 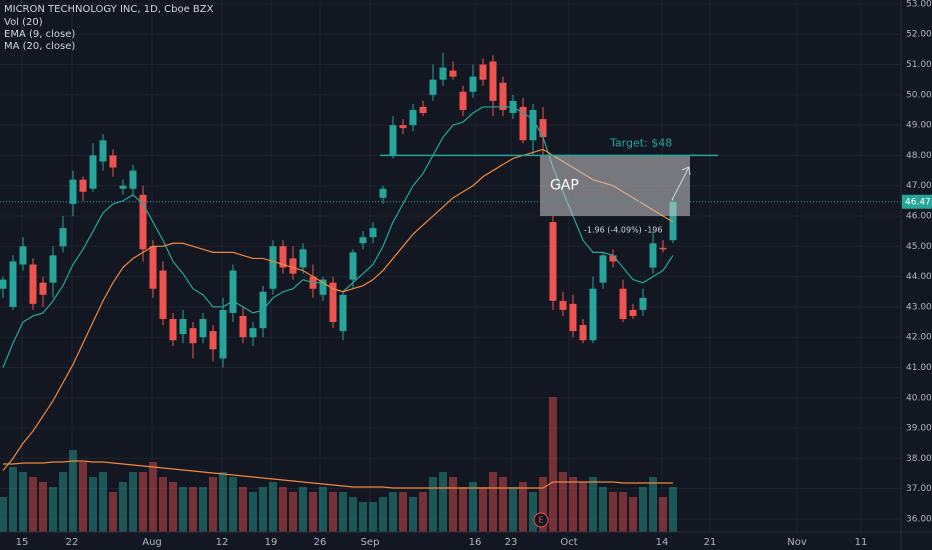 I want to click on y-tick-label: 49.00, so click(x=919, y=126).